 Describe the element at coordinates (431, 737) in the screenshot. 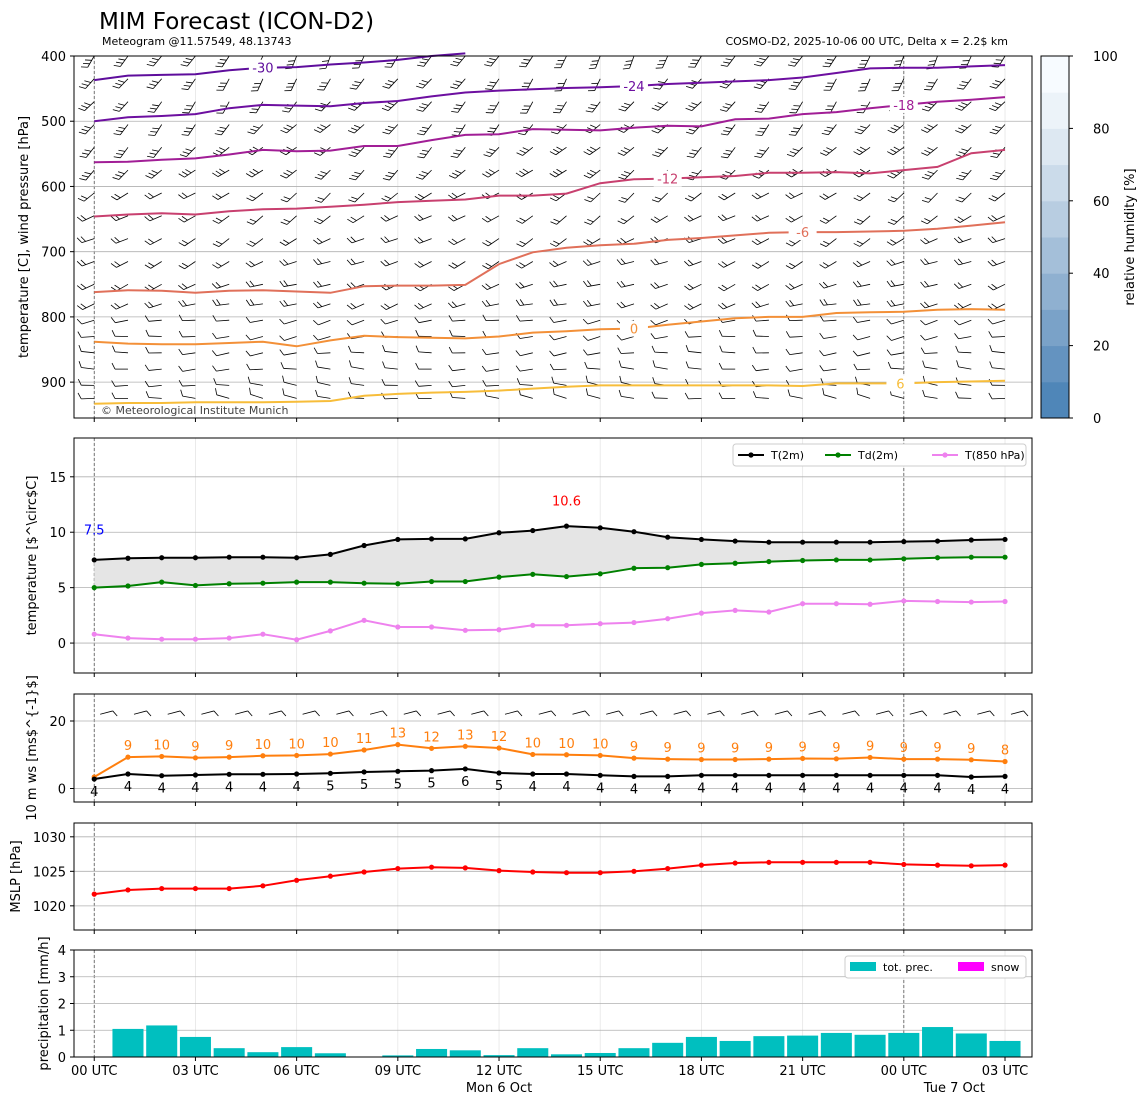

I see `gust-label: 12` at that location.